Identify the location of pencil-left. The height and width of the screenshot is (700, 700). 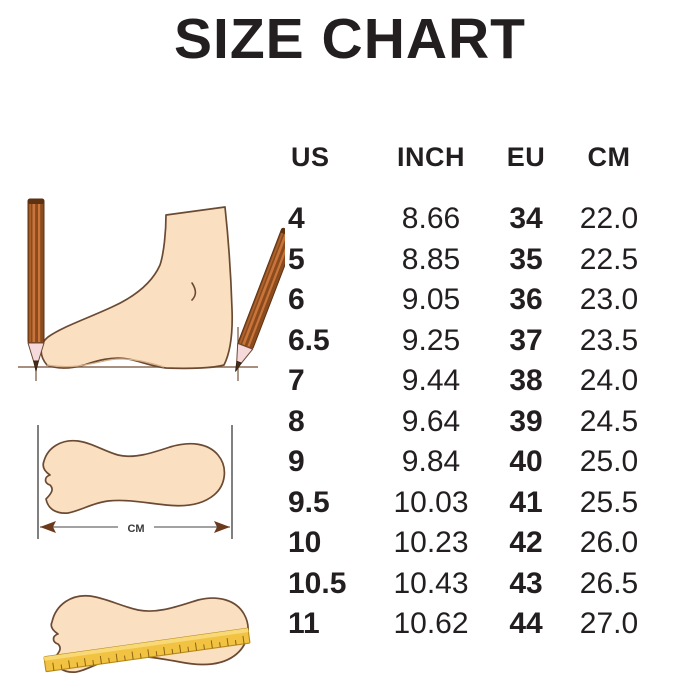
(36, 285).